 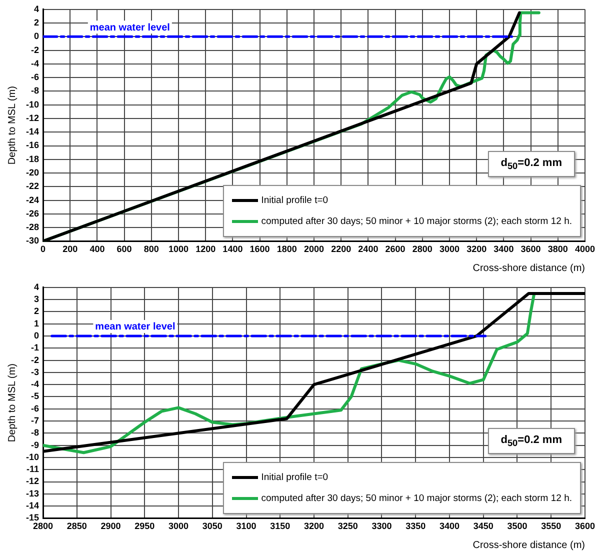 What do you see at coordinates (286, 249) in the screenshot?
I see `x-tick-label: 1800` at bounding box center [286, 249].